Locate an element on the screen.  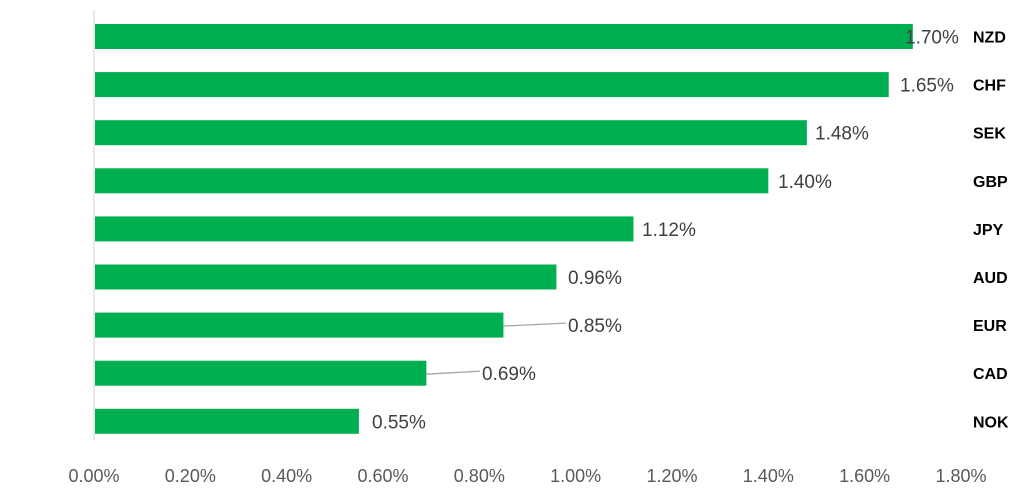
bar-sek is located at coordinates (451, 133).